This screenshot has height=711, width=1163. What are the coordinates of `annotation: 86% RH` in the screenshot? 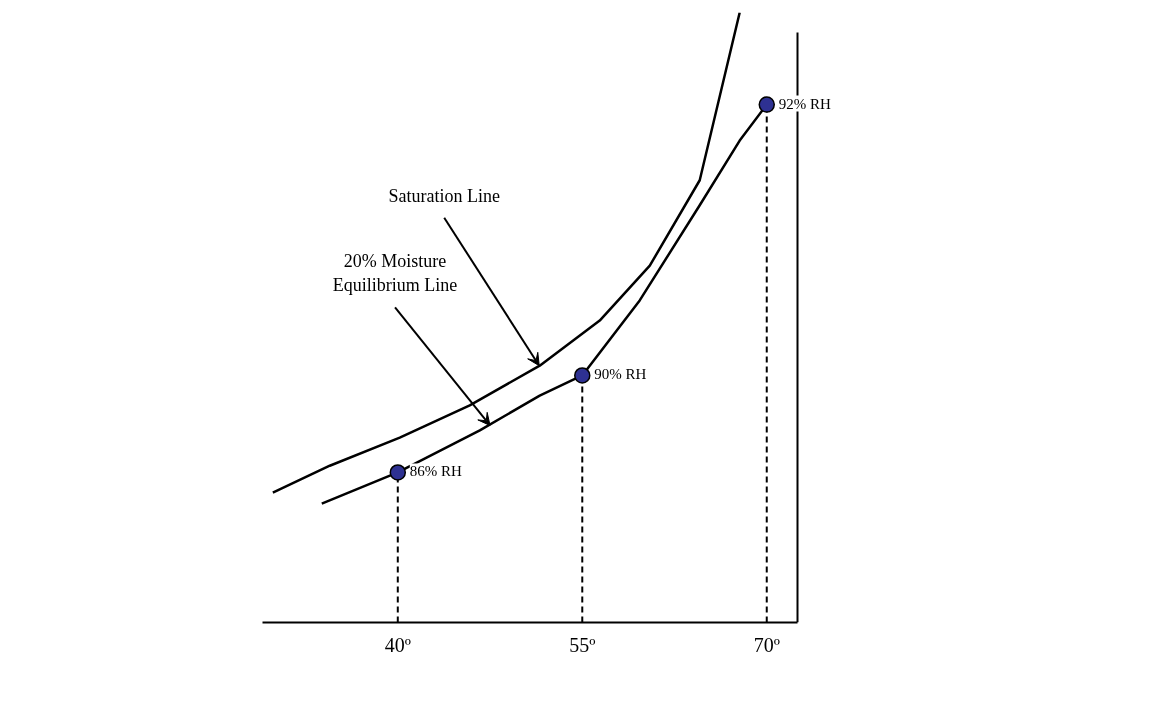 It's located at (436, 471).